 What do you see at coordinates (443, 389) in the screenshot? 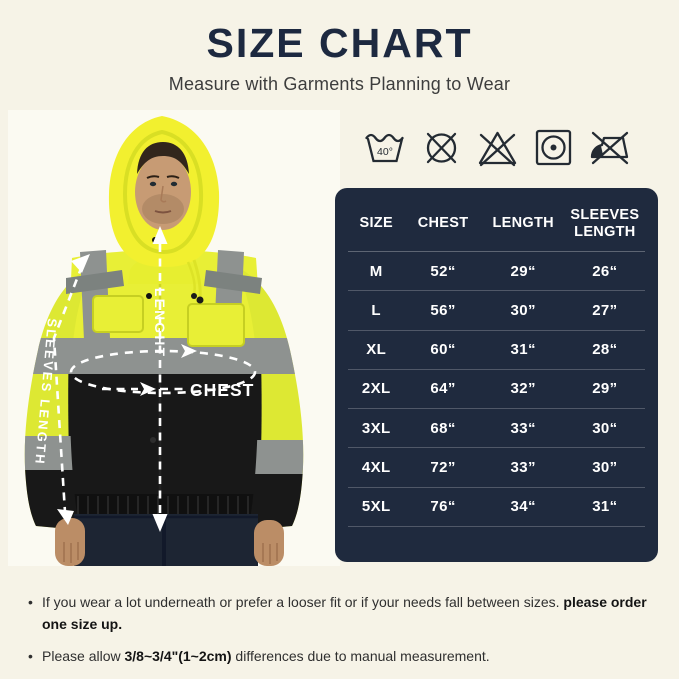
I see `measurement-value: 64”` at bounding box center [443, 389].